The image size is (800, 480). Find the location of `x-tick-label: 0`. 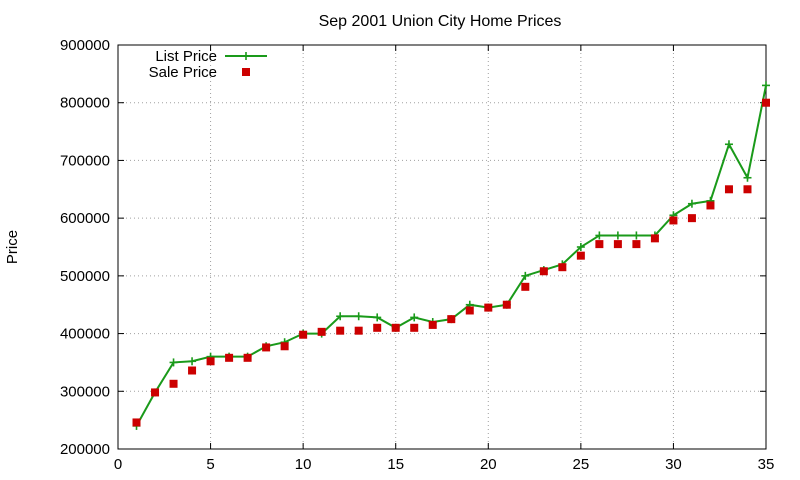

x-tick-label: 0 is located at coordinates (118, 464).